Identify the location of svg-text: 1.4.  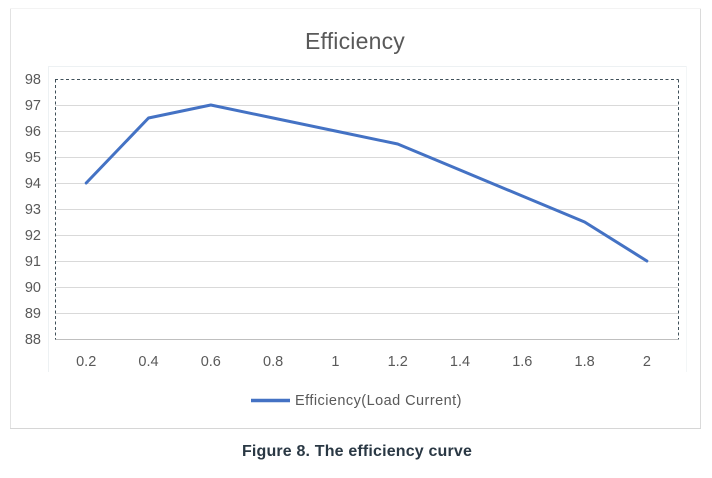
(460, 362).